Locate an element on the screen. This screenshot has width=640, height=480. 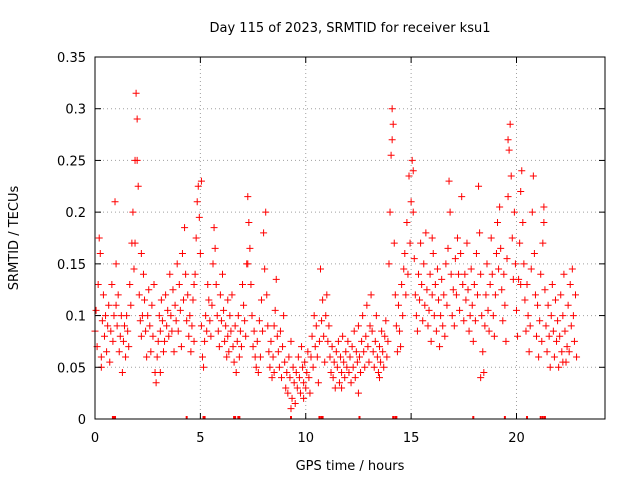
y-tick-label: 0.15 is located at coordinates (71, 265).